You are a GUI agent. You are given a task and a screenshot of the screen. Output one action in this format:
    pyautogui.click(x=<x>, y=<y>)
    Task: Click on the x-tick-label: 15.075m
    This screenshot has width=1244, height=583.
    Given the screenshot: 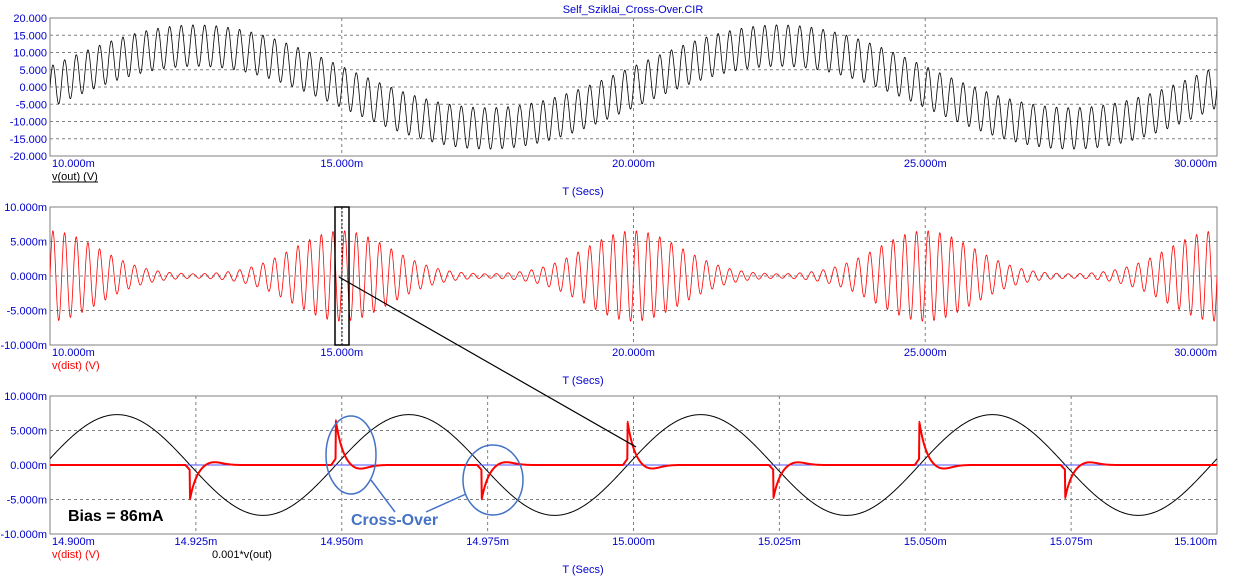 What is the action you would take?
    pyautogui.click(x=1071, y=542)
    